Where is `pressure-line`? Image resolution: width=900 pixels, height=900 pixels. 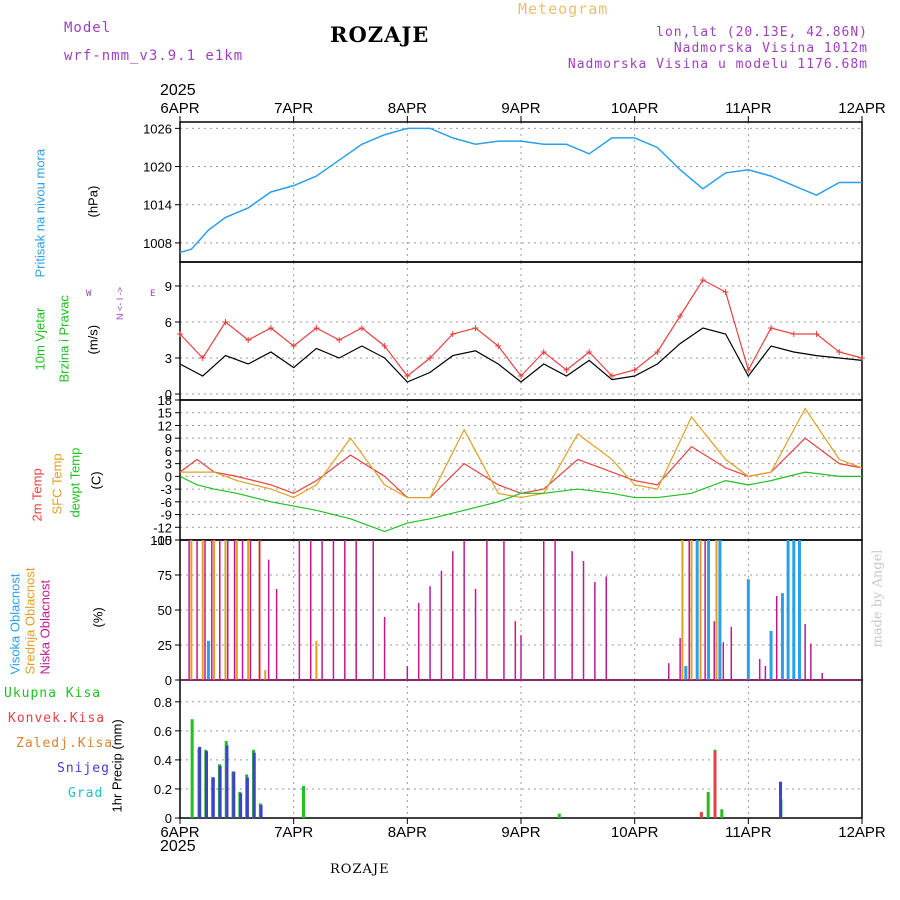 pressure-line is located at coordinates (520, 190).